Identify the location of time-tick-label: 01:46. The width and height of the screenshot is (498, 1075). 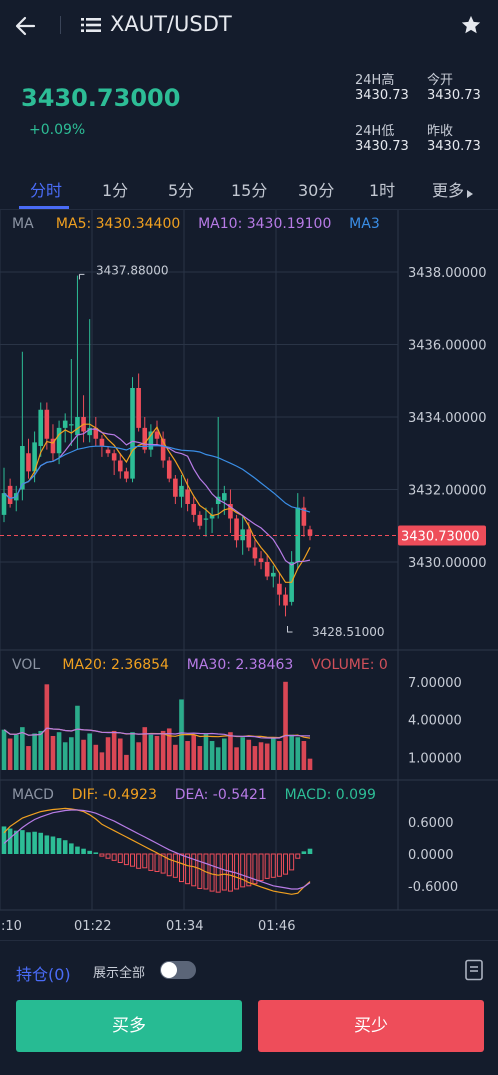
(276, 926).